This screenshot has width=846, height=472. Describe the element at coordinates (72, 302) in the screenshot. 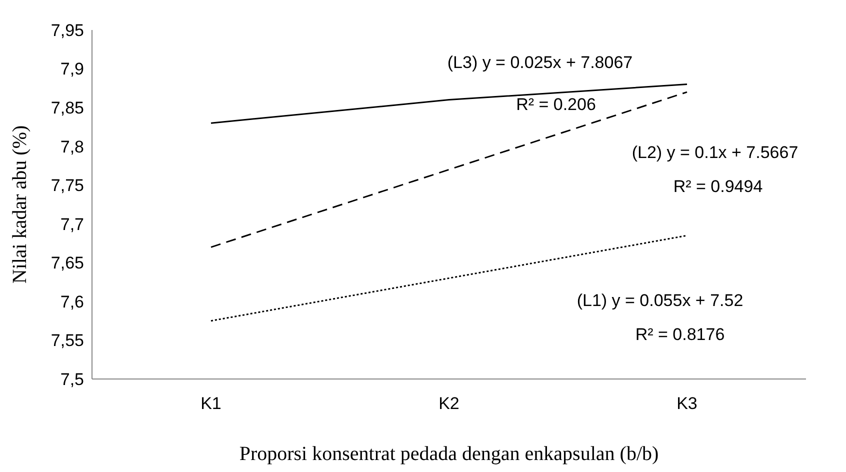

I see `y-tick-label: 7,6` at that location.